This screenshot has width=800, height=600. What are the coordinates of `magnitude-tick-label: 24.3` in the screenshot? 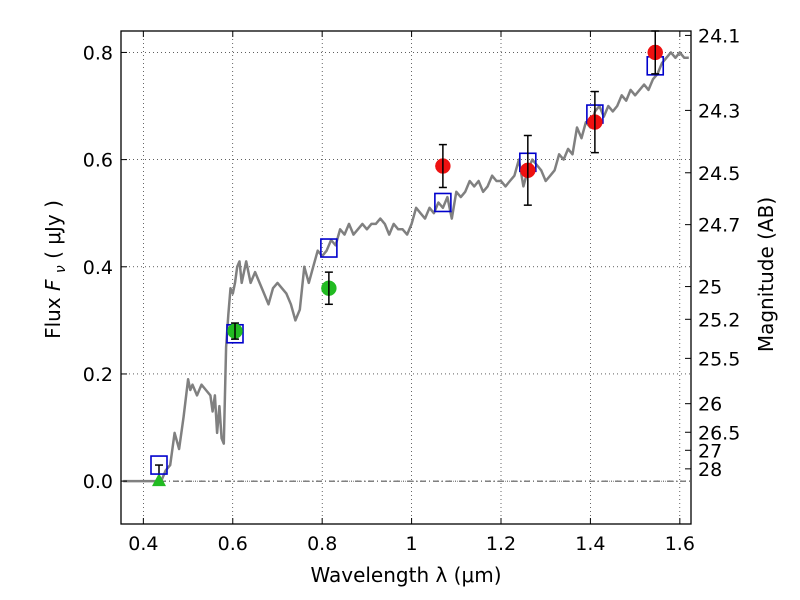 It's located at (719, 111).